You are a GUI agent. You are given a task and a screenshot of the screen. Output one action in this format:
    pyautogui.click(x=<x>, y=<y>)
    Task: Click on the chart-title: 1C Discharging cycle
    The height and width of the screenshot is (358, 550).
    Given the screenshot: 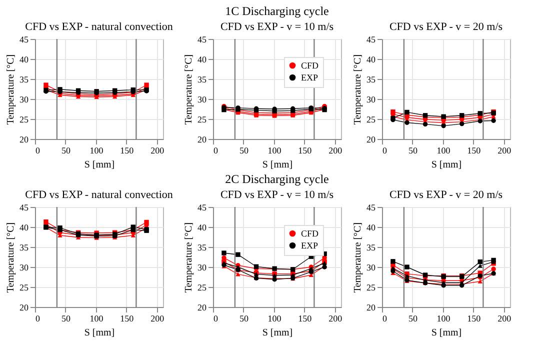 What is the action you would take?
    pyautogui.click(x=277, y=11)
    